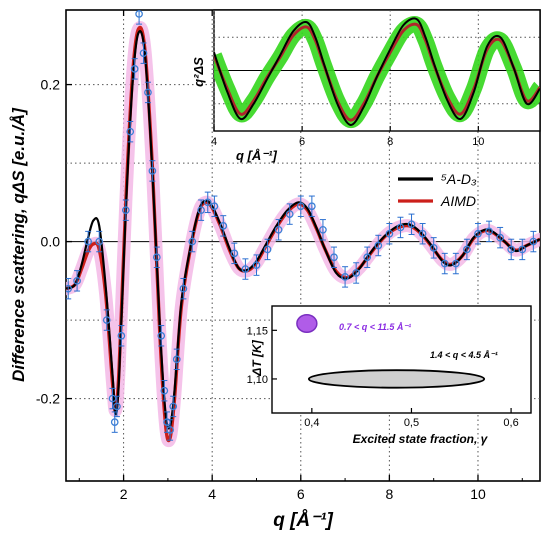  I want to click on top-x-tick-label-2: 8, so click(390, 142).